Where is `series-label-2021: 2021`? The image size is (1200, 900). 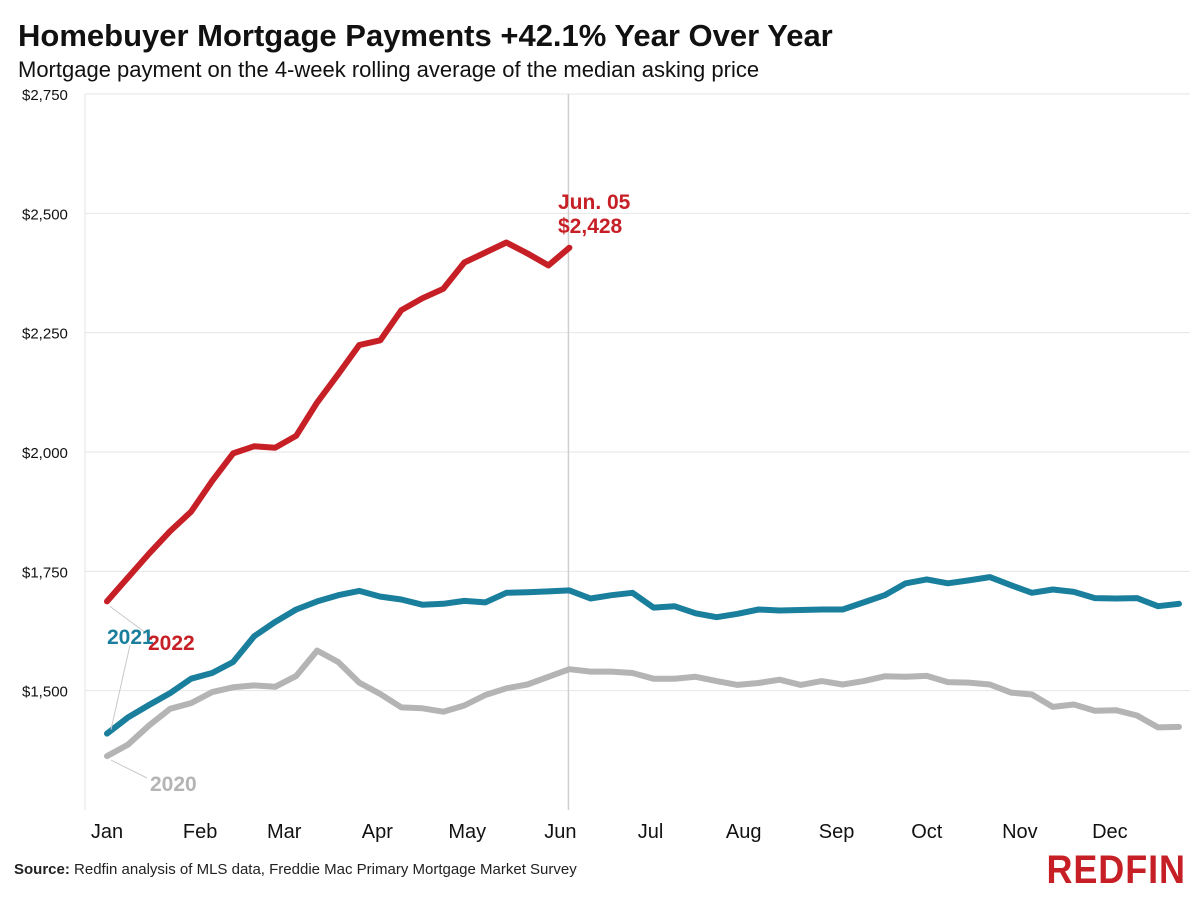
series-label-2021: 2021 is located at coordinates (130, 637).